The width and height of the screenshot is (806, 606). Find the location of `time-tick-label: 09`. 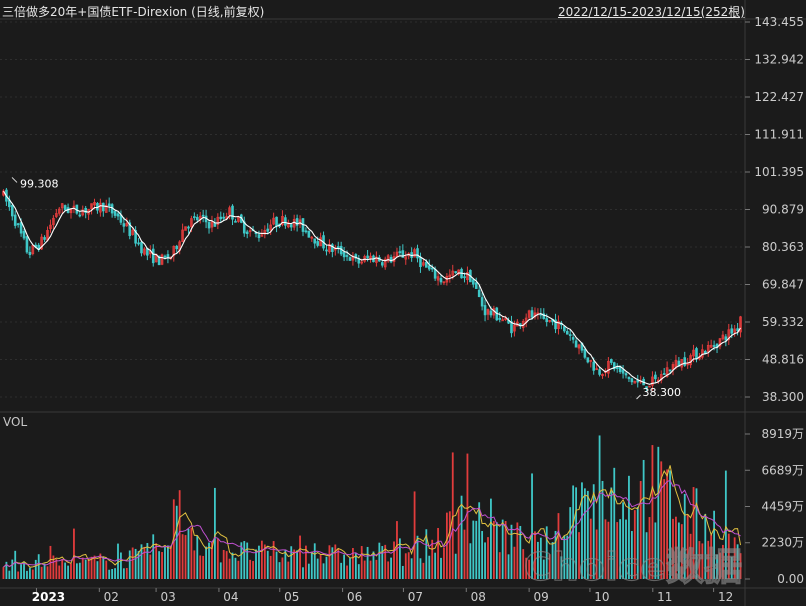

time-tick-label: 09 is located at coordinates (540, 597).